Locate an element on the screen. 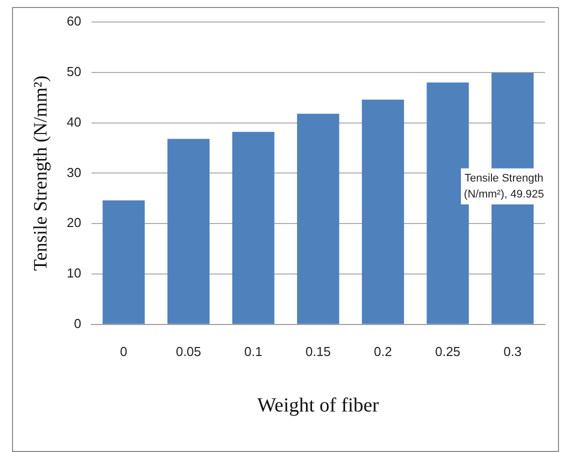 Image resolution: width=561 pixels, height=452 pixels. x-axis-title: Weight of fiber is located at coordinates (318, 405).